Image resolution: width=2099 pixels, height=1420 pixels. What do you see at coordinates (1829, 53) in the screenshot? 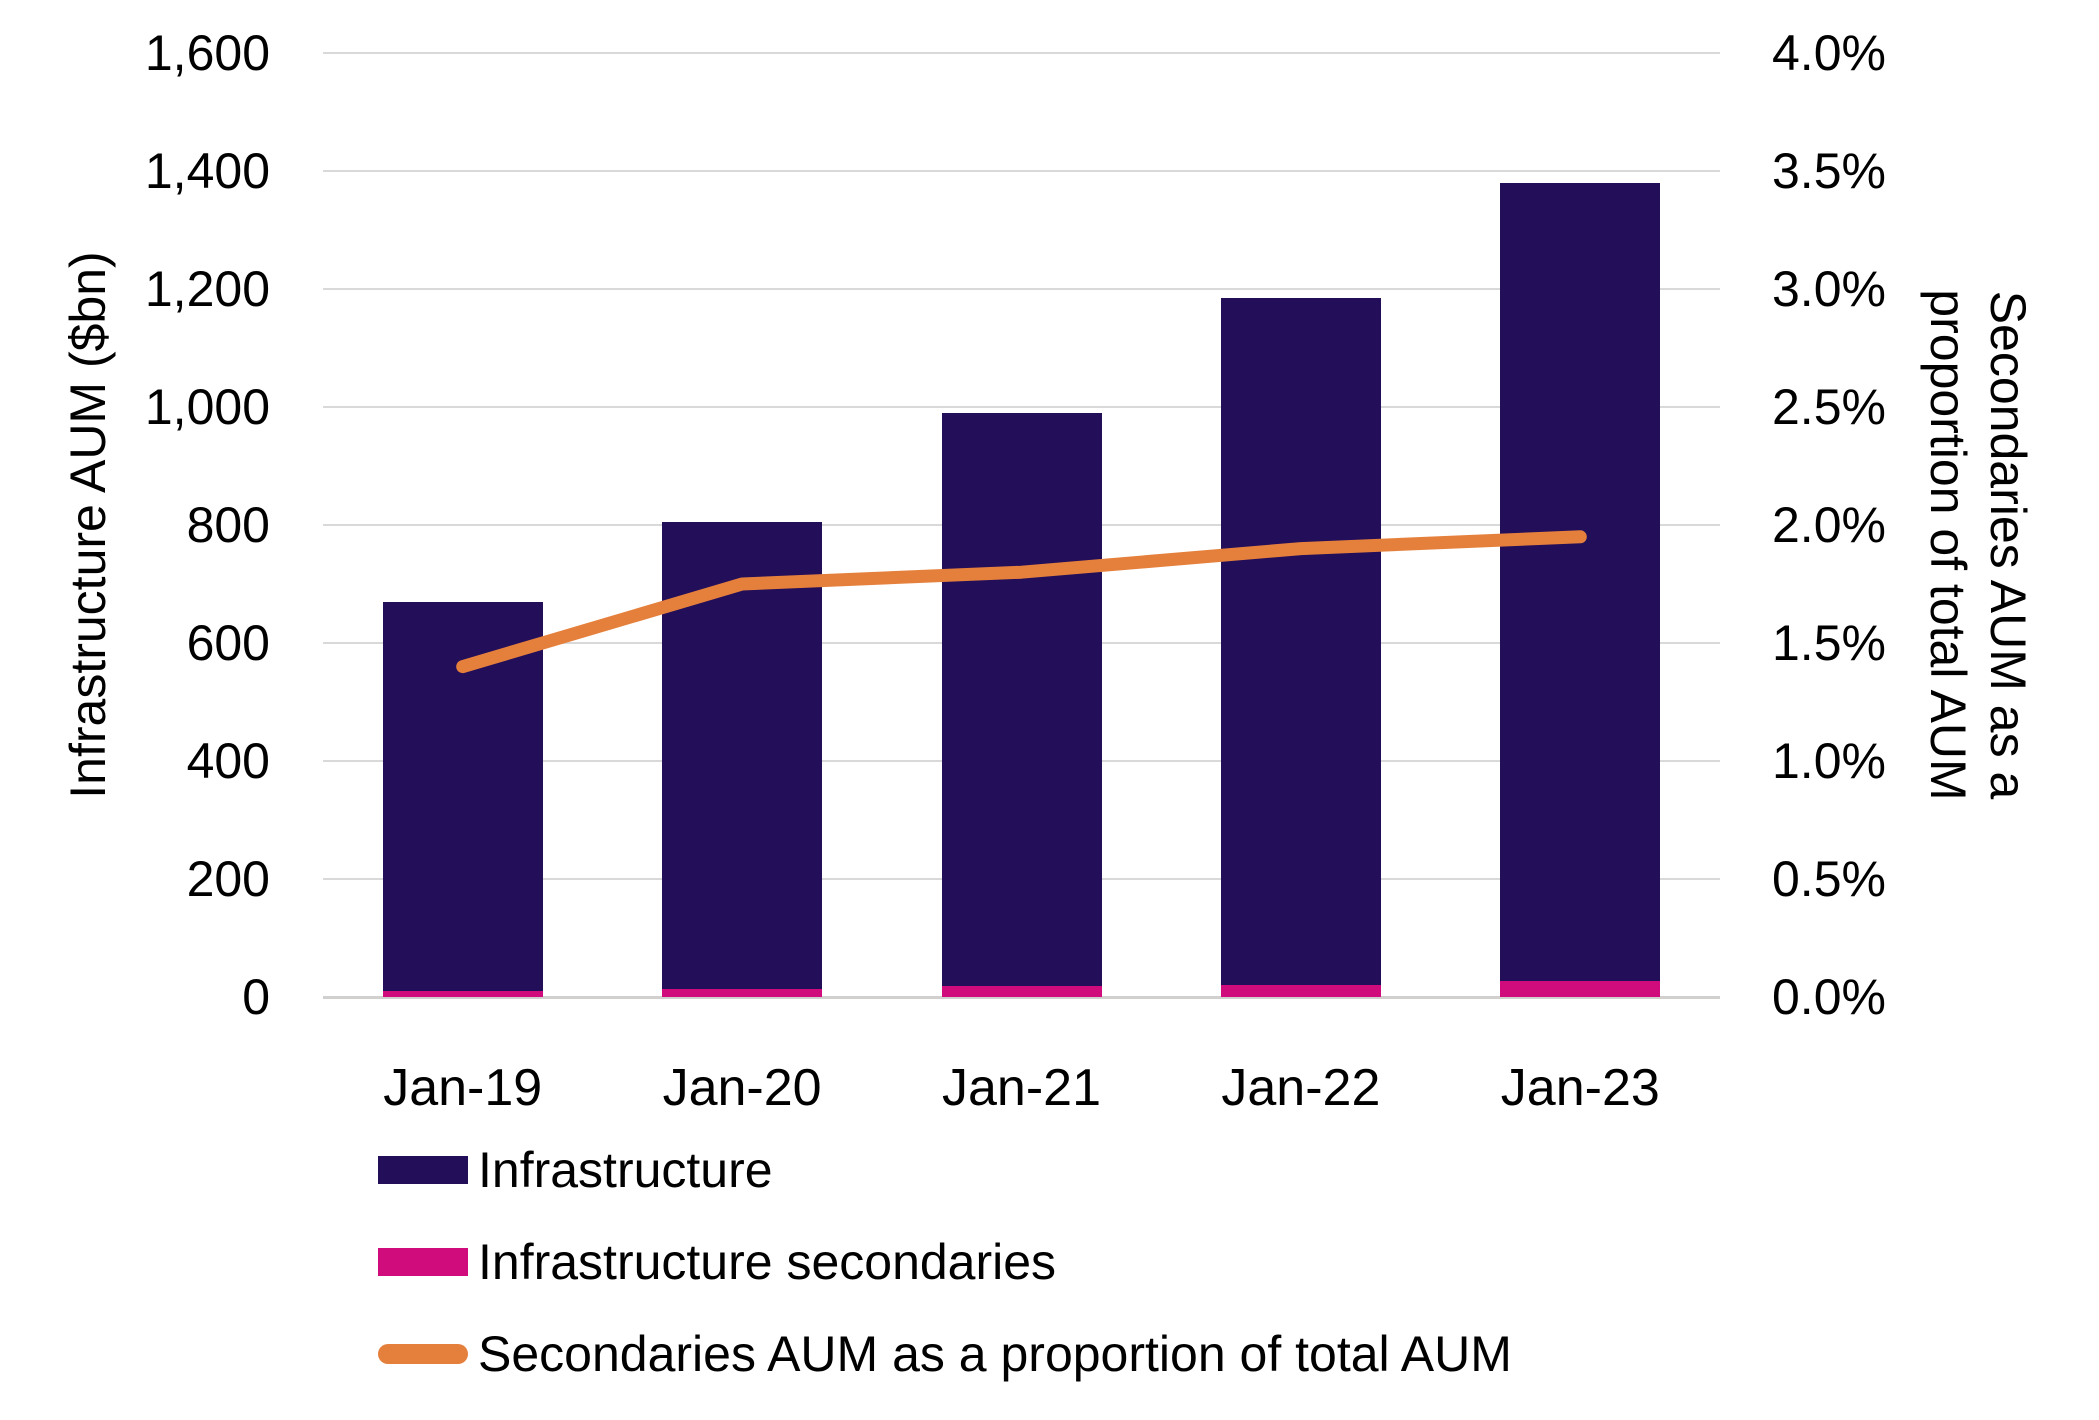
I see `right-axis-tick-label: 4.0%` at bounding box center [1829, 53].